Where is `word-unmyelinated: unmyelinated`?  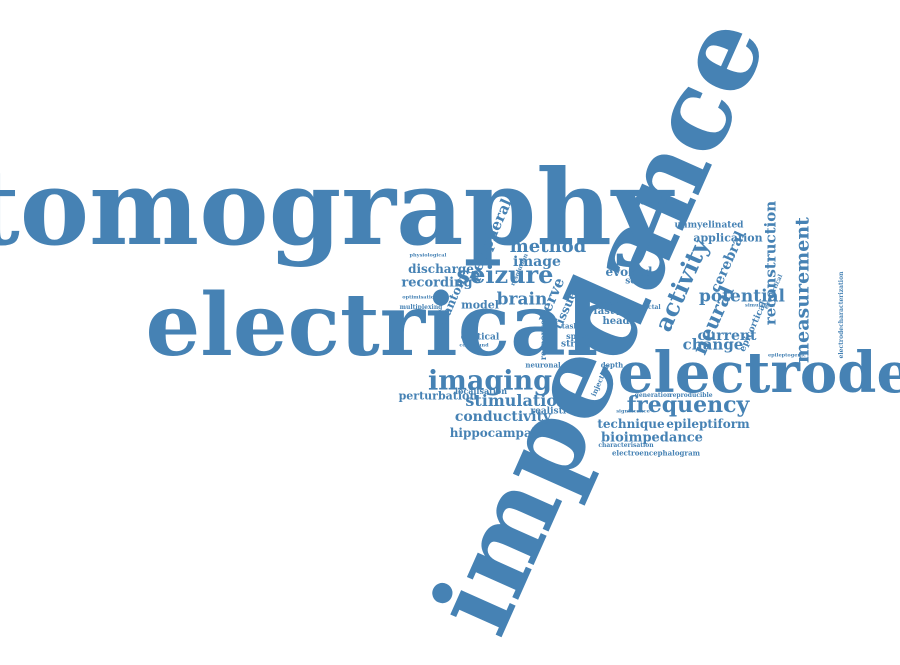
word-unmyelinated: unmyelinated is located at coordinates (709, 225).